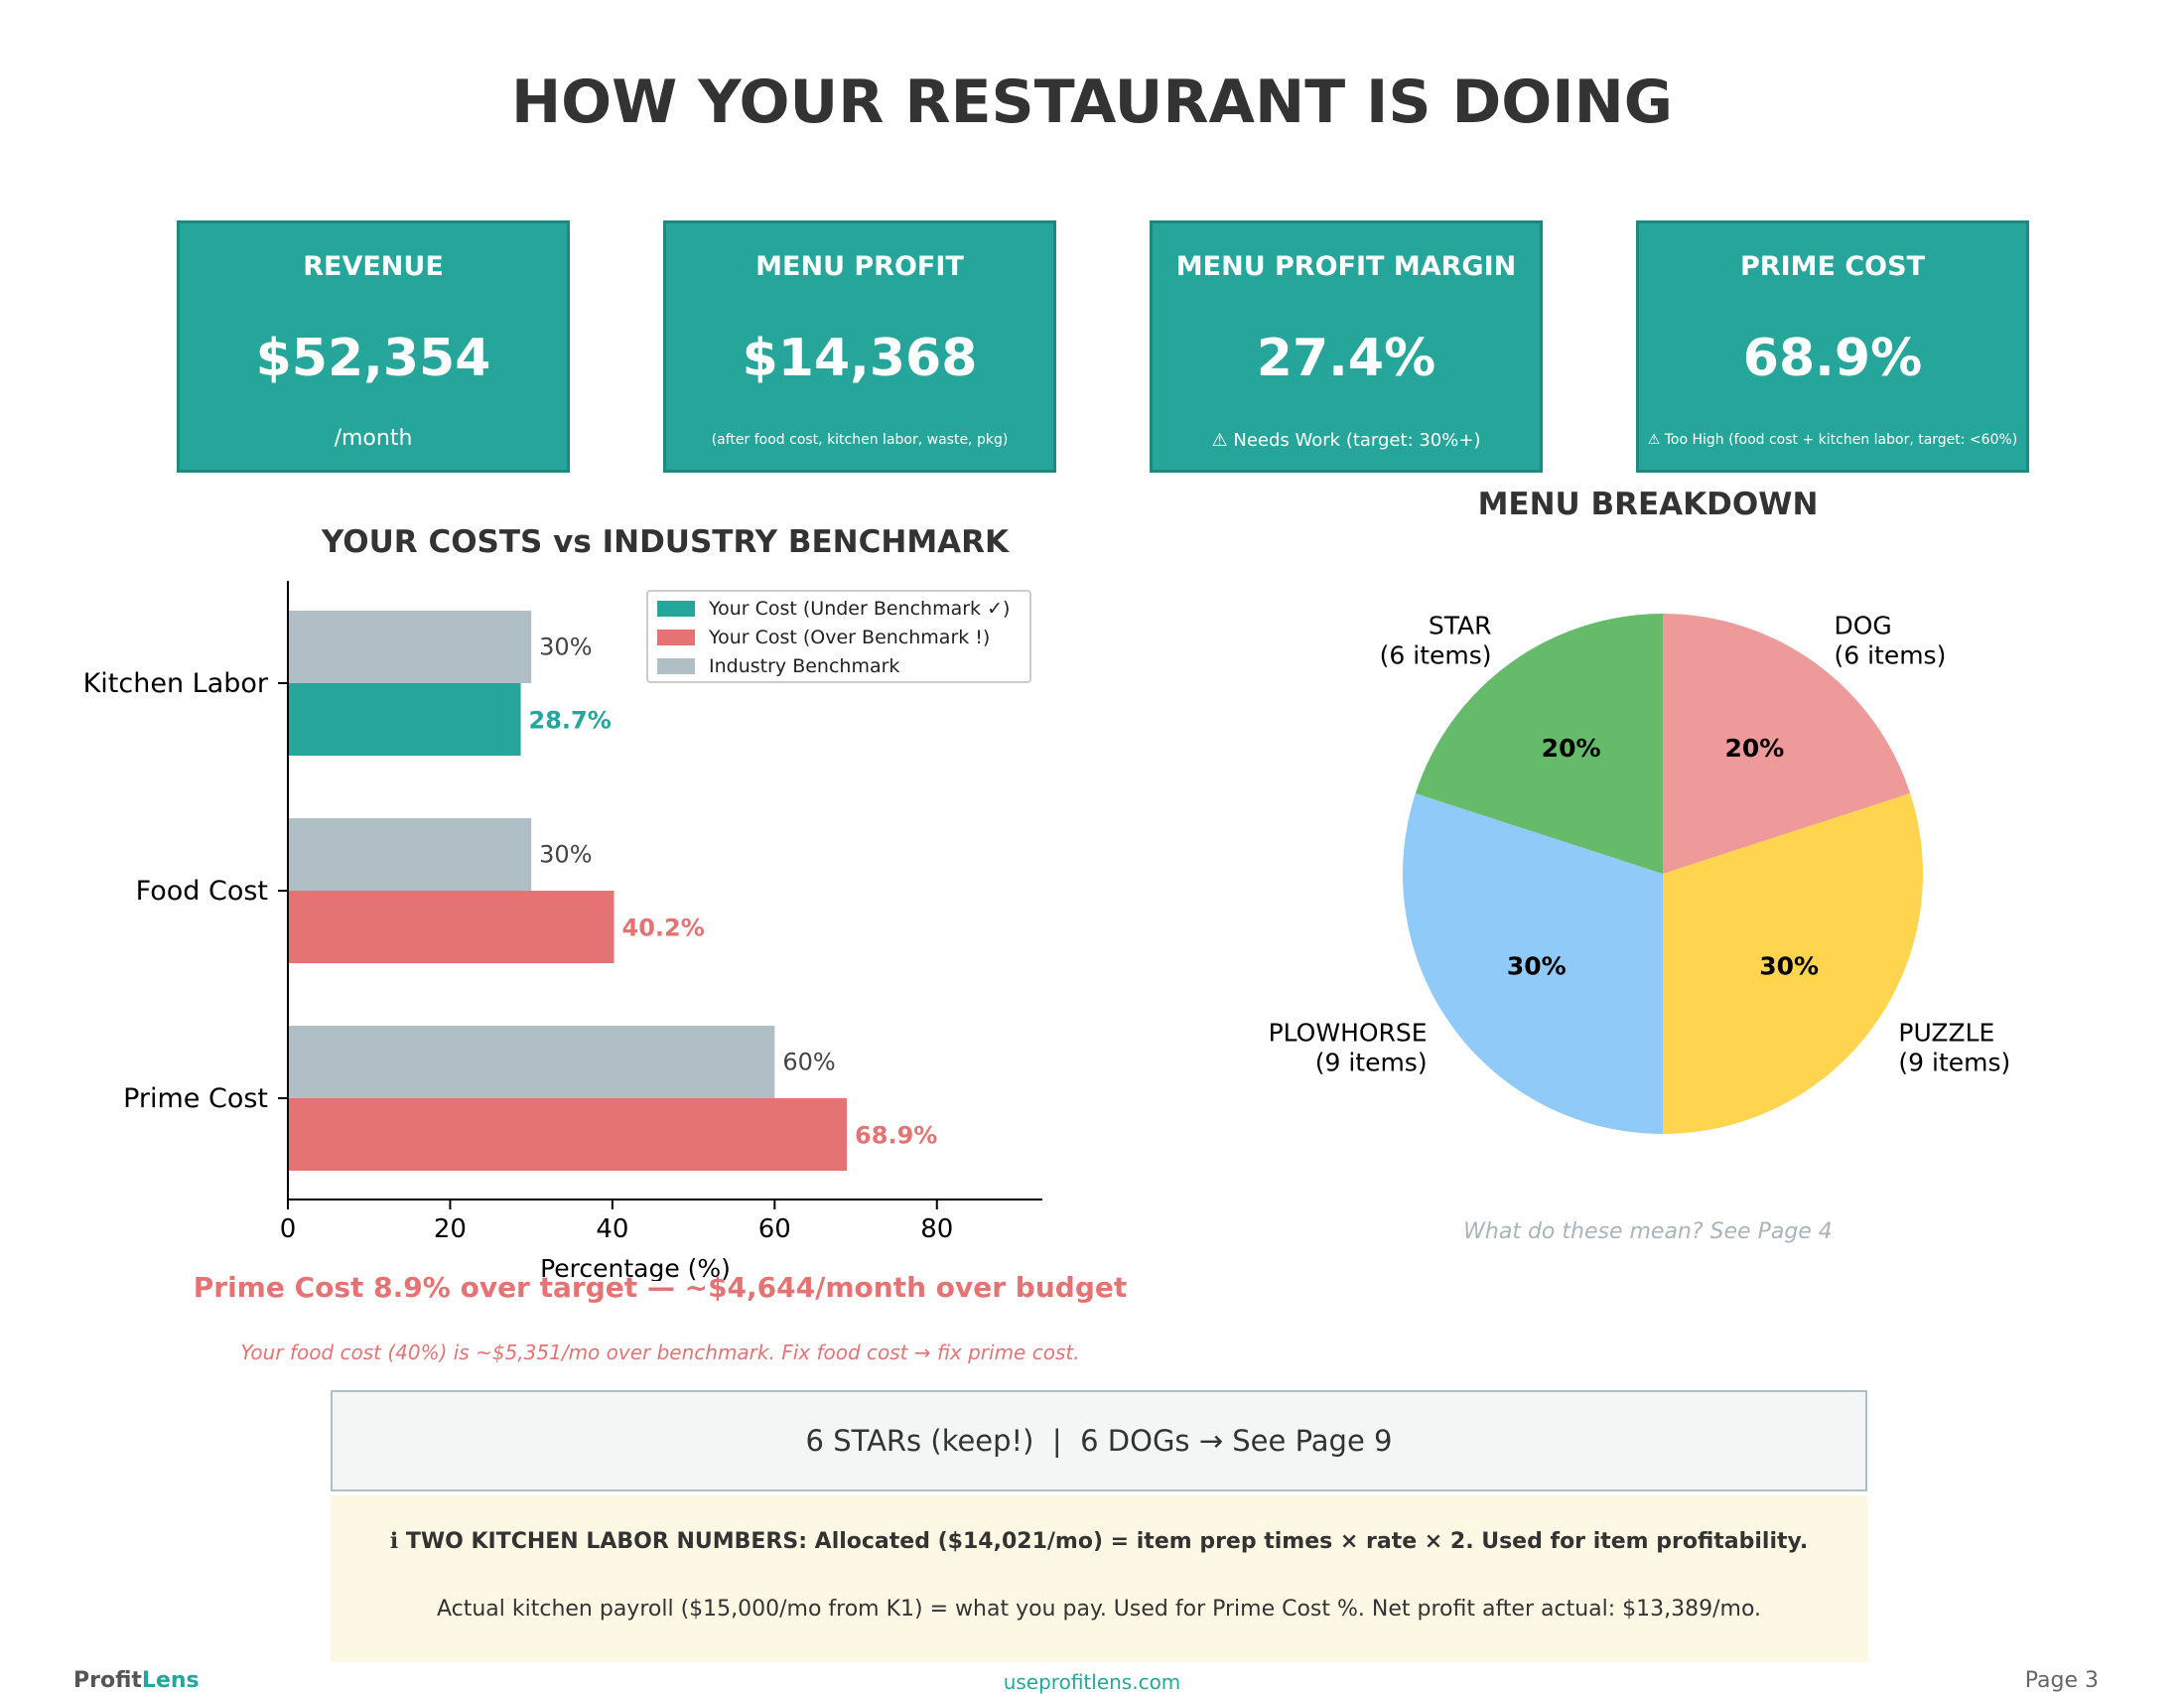  I want to click on legend-swatch-under, so click(676, 609).